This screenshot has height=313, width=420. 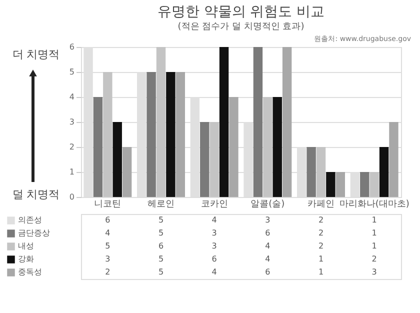 I want to click on legend-label: 내성, so click(x=26, y=246).